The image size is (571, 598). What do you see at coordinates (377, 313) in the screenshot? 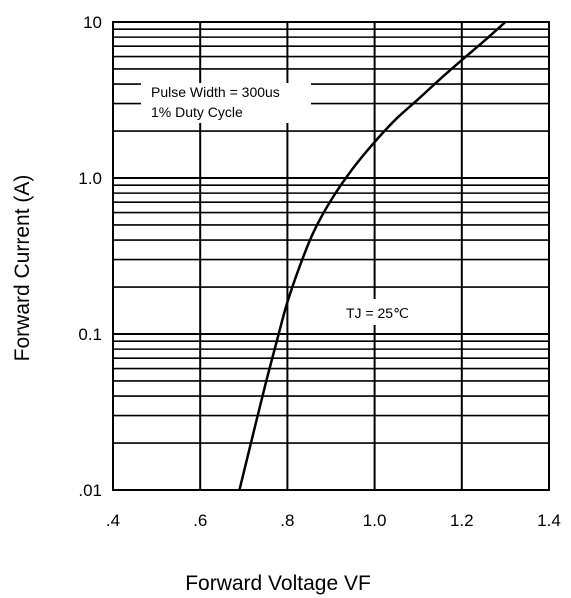
I see `annotation-junction-temperature: TJ = 25℃` at bounding box center [377, 313].